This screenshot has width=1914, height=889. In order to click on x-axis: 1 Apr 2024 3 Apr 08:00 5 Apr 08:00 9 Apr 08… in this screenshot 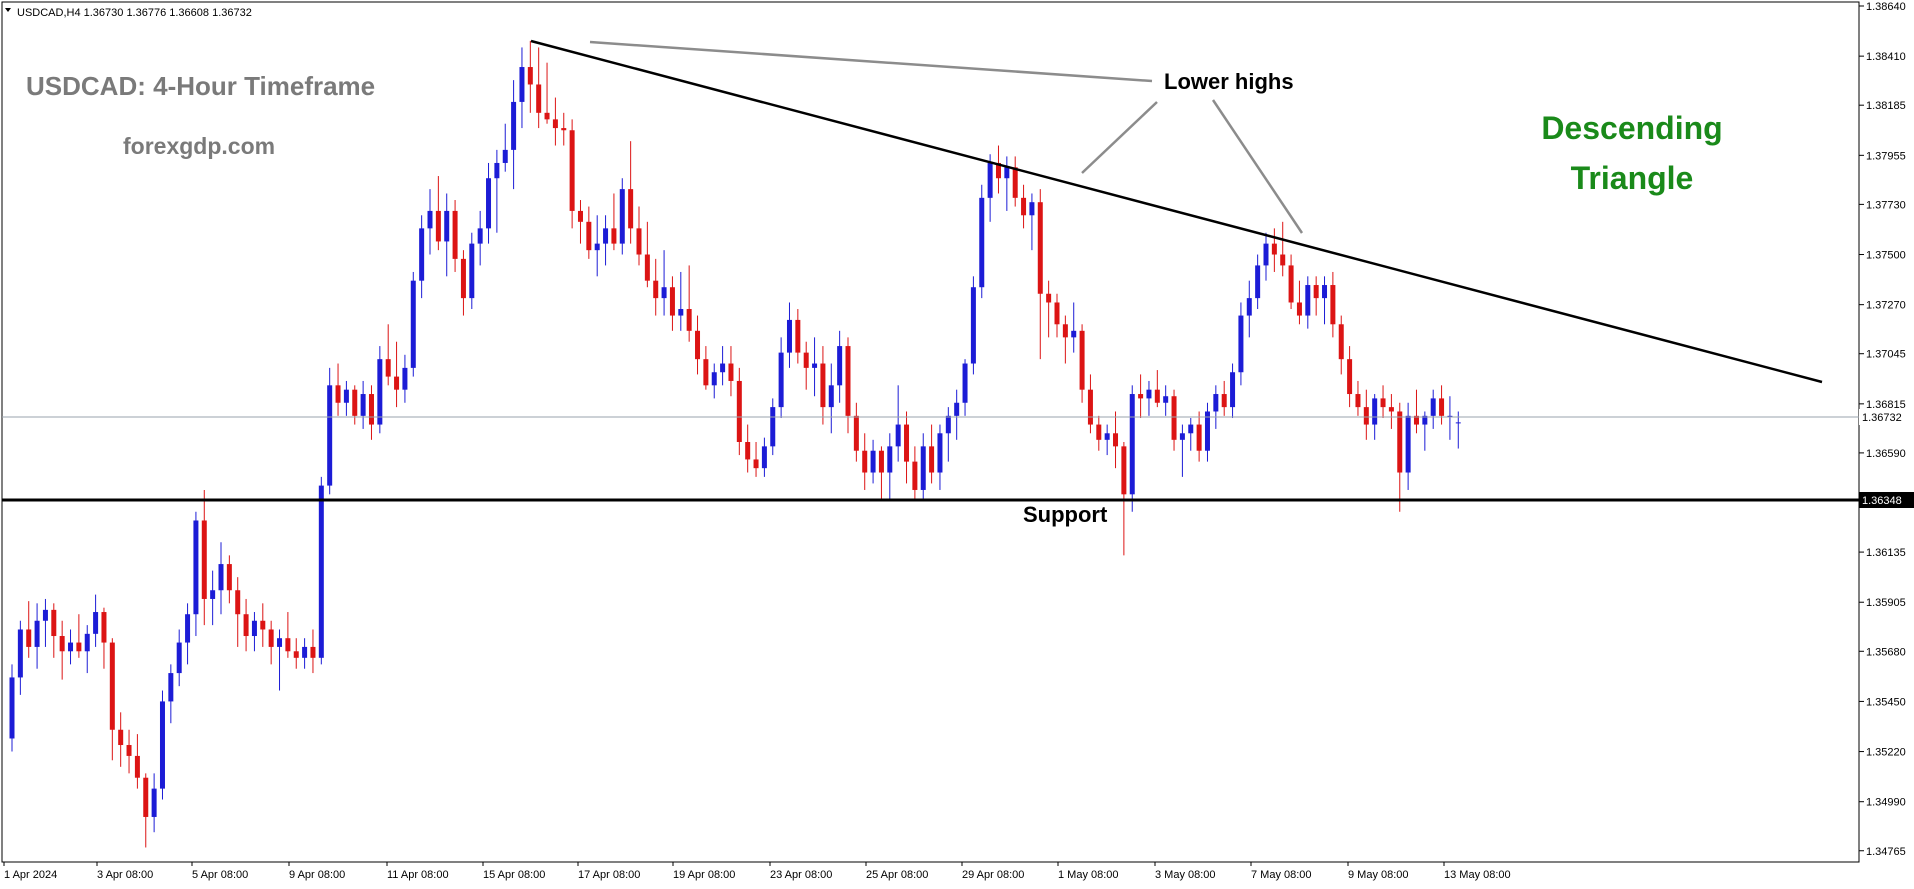, I will do `click(757, 871)`.